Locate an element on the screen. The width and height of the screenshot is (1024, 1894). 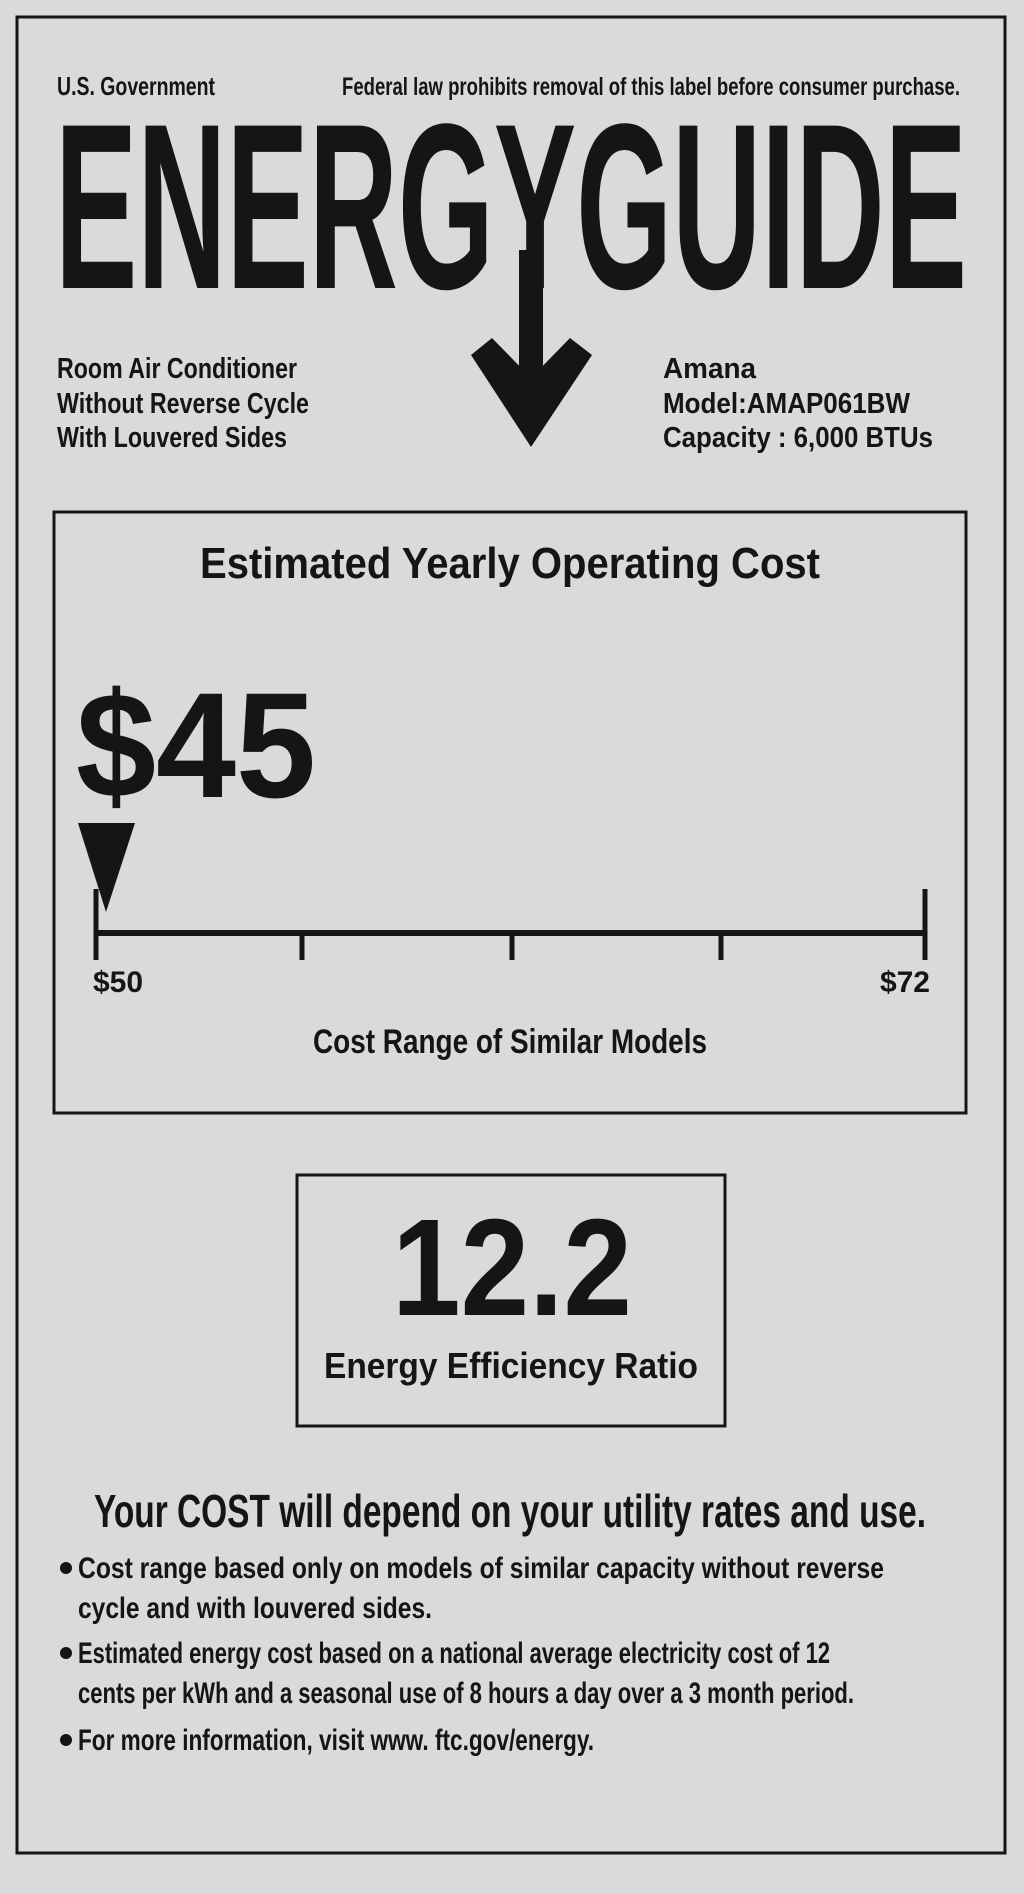
agency: U.S. Government is located at coordinates (136, 86).